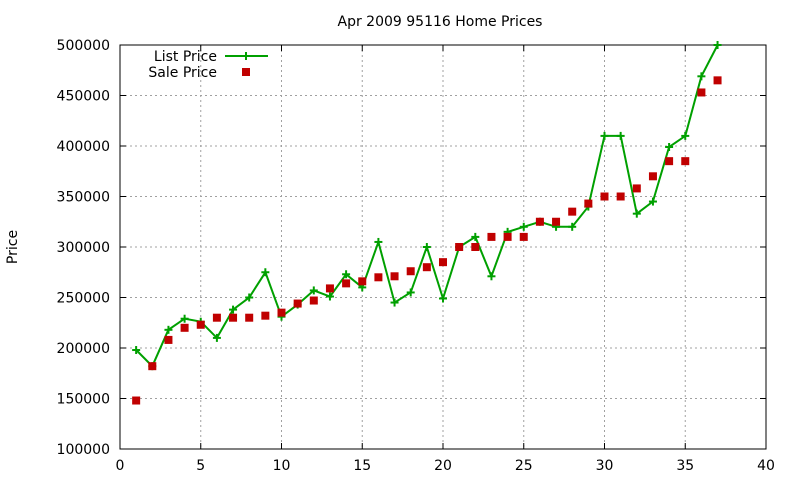 The width and height of the screenshot is (800, 480). What do you see at coordinates (282, 466) in the screenshot?
I see `x-tick-label: 10` at bounding box center [282, 466].